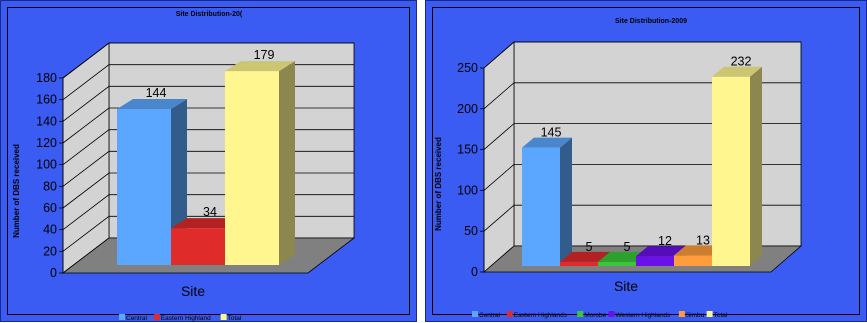 The height and width of the screenshot is (323, 867). What do you see at coordinates (644, 315) in the screenshot?
I see `legend-label: Western Highlands` at bounding box center [644, 315].